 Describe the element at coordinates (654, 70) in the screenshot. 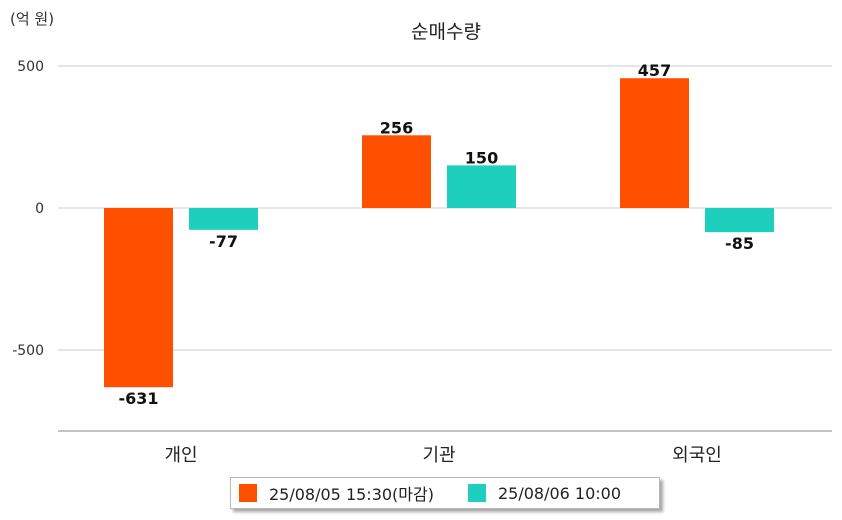

I see `data-label-2-0: 457` at that location.